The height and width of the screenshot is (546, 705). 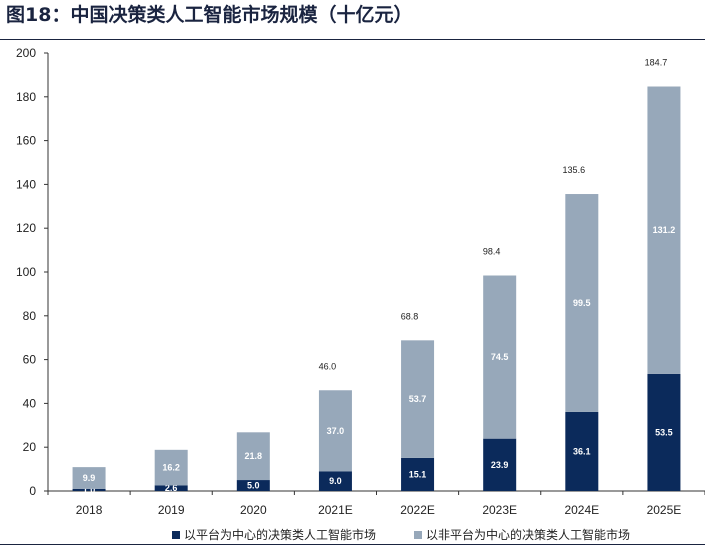 I want to click on data-label: 37.0, so click(x=336, y=431).